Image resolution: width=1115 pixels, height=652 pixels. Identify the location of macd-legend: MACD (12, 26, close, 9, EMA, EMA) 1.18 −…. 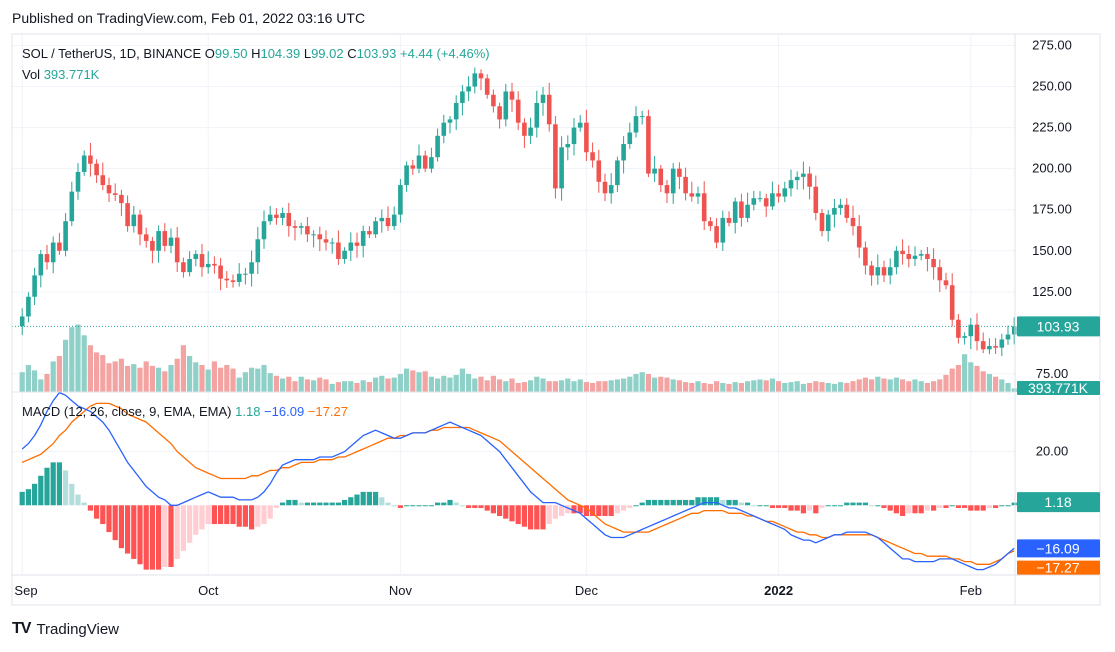
(185, 411).